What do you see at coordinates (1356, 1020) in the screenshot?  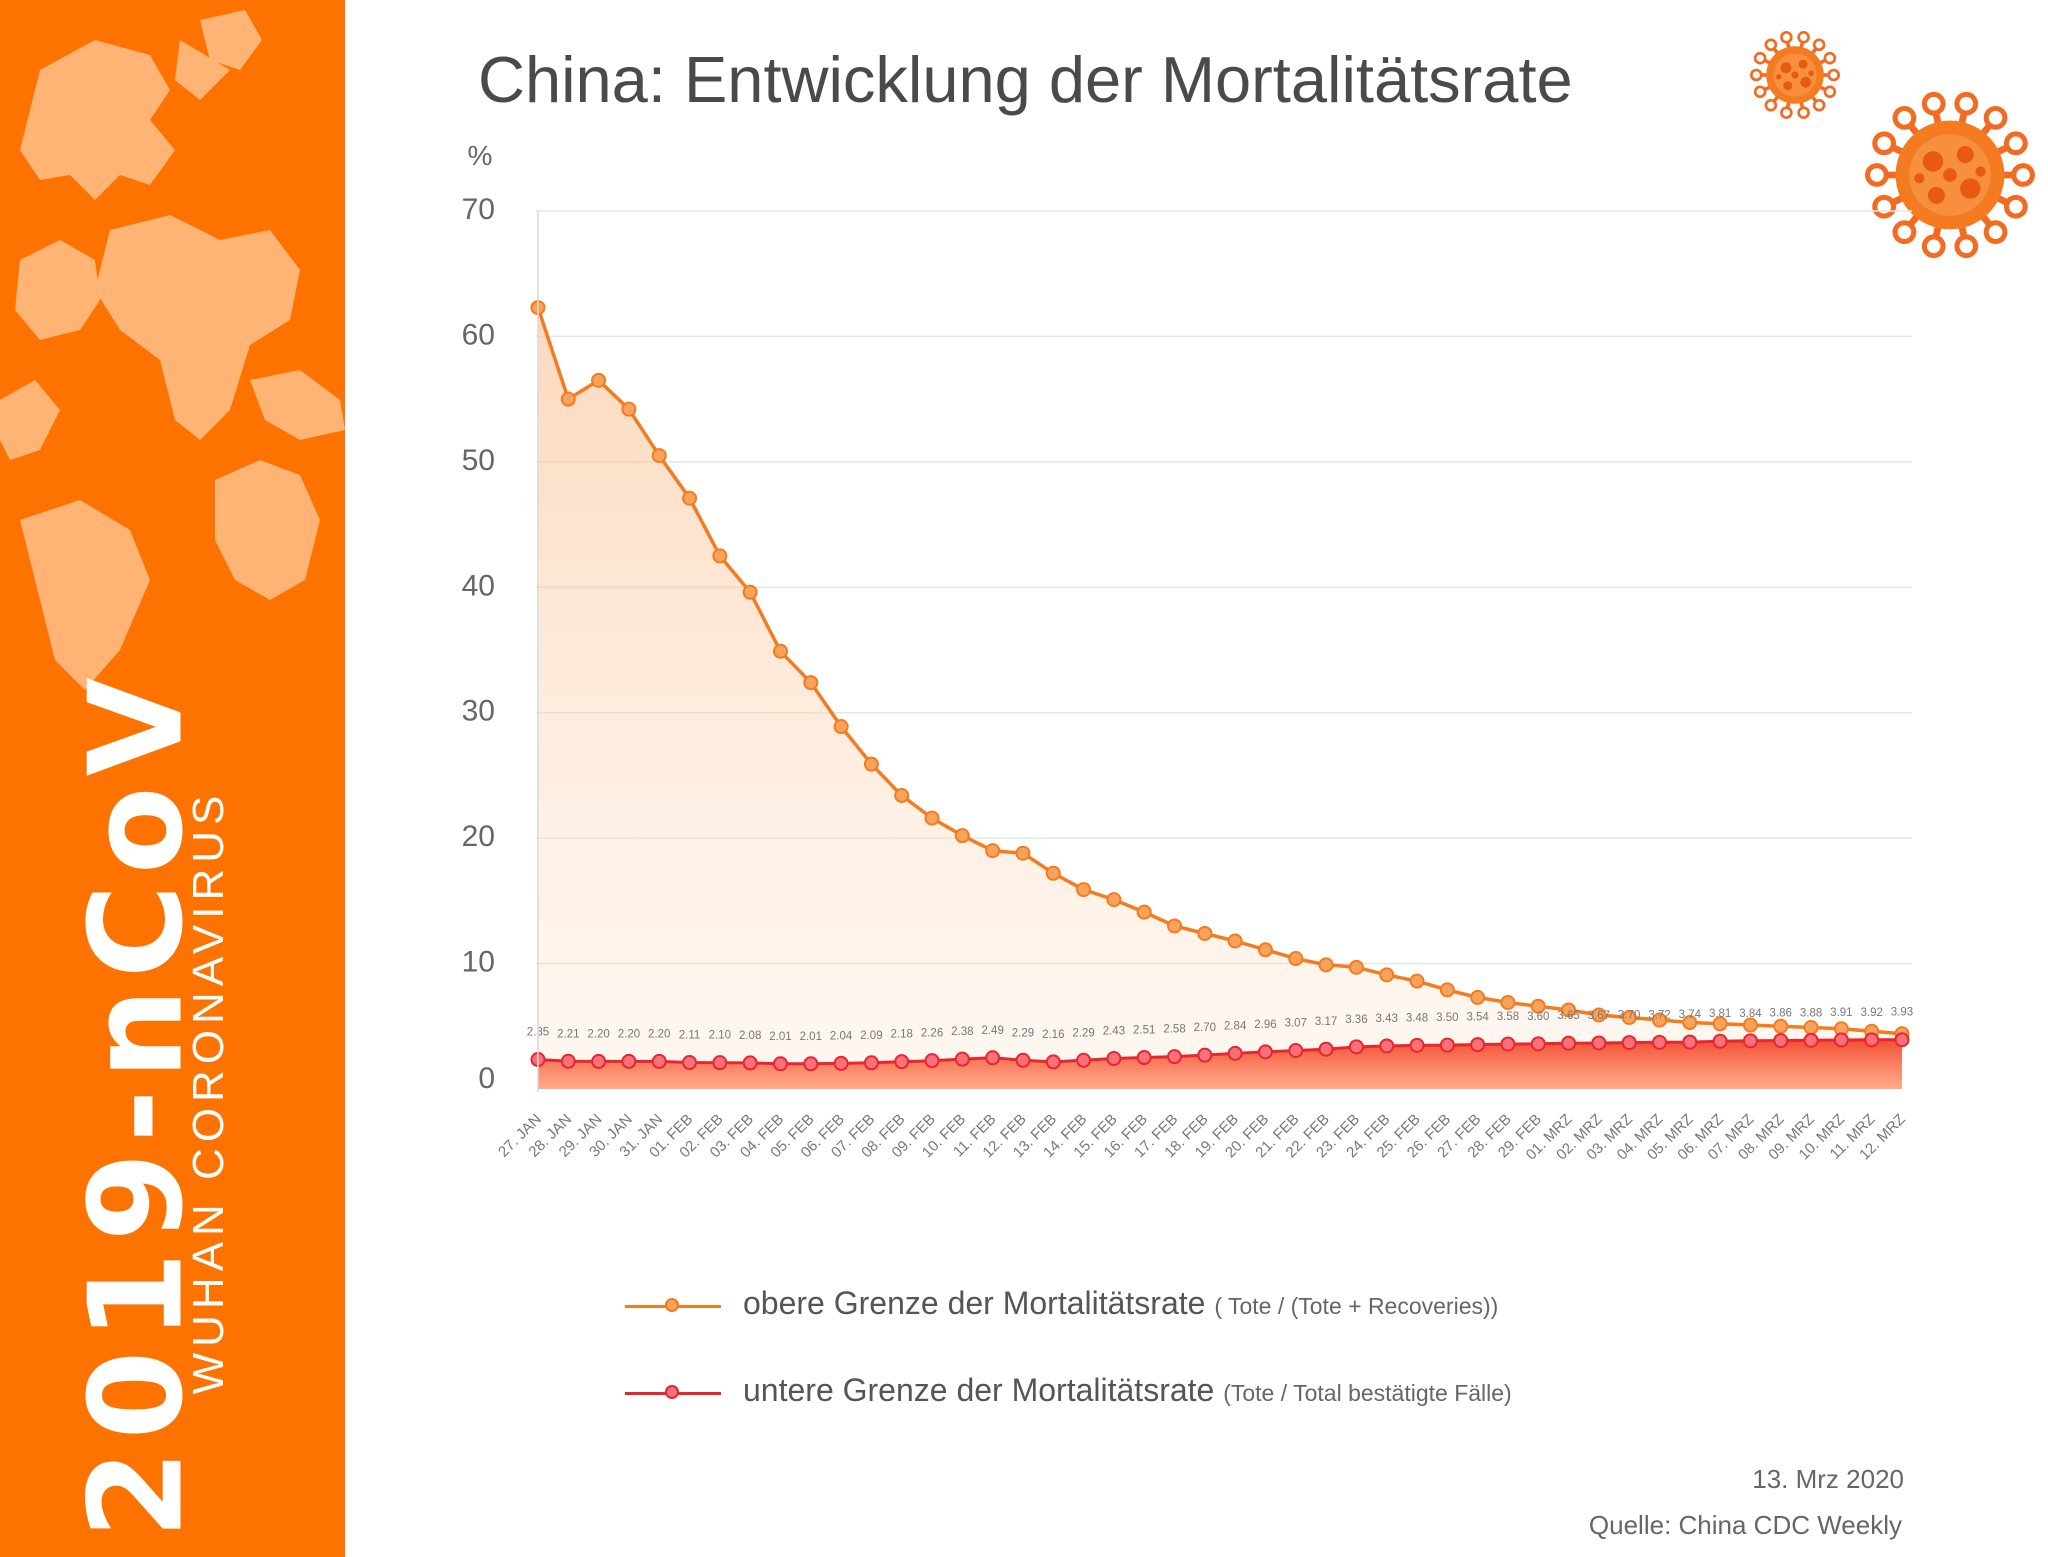 I see `data-label: 3.36` at bounding box center [1356, 1020].